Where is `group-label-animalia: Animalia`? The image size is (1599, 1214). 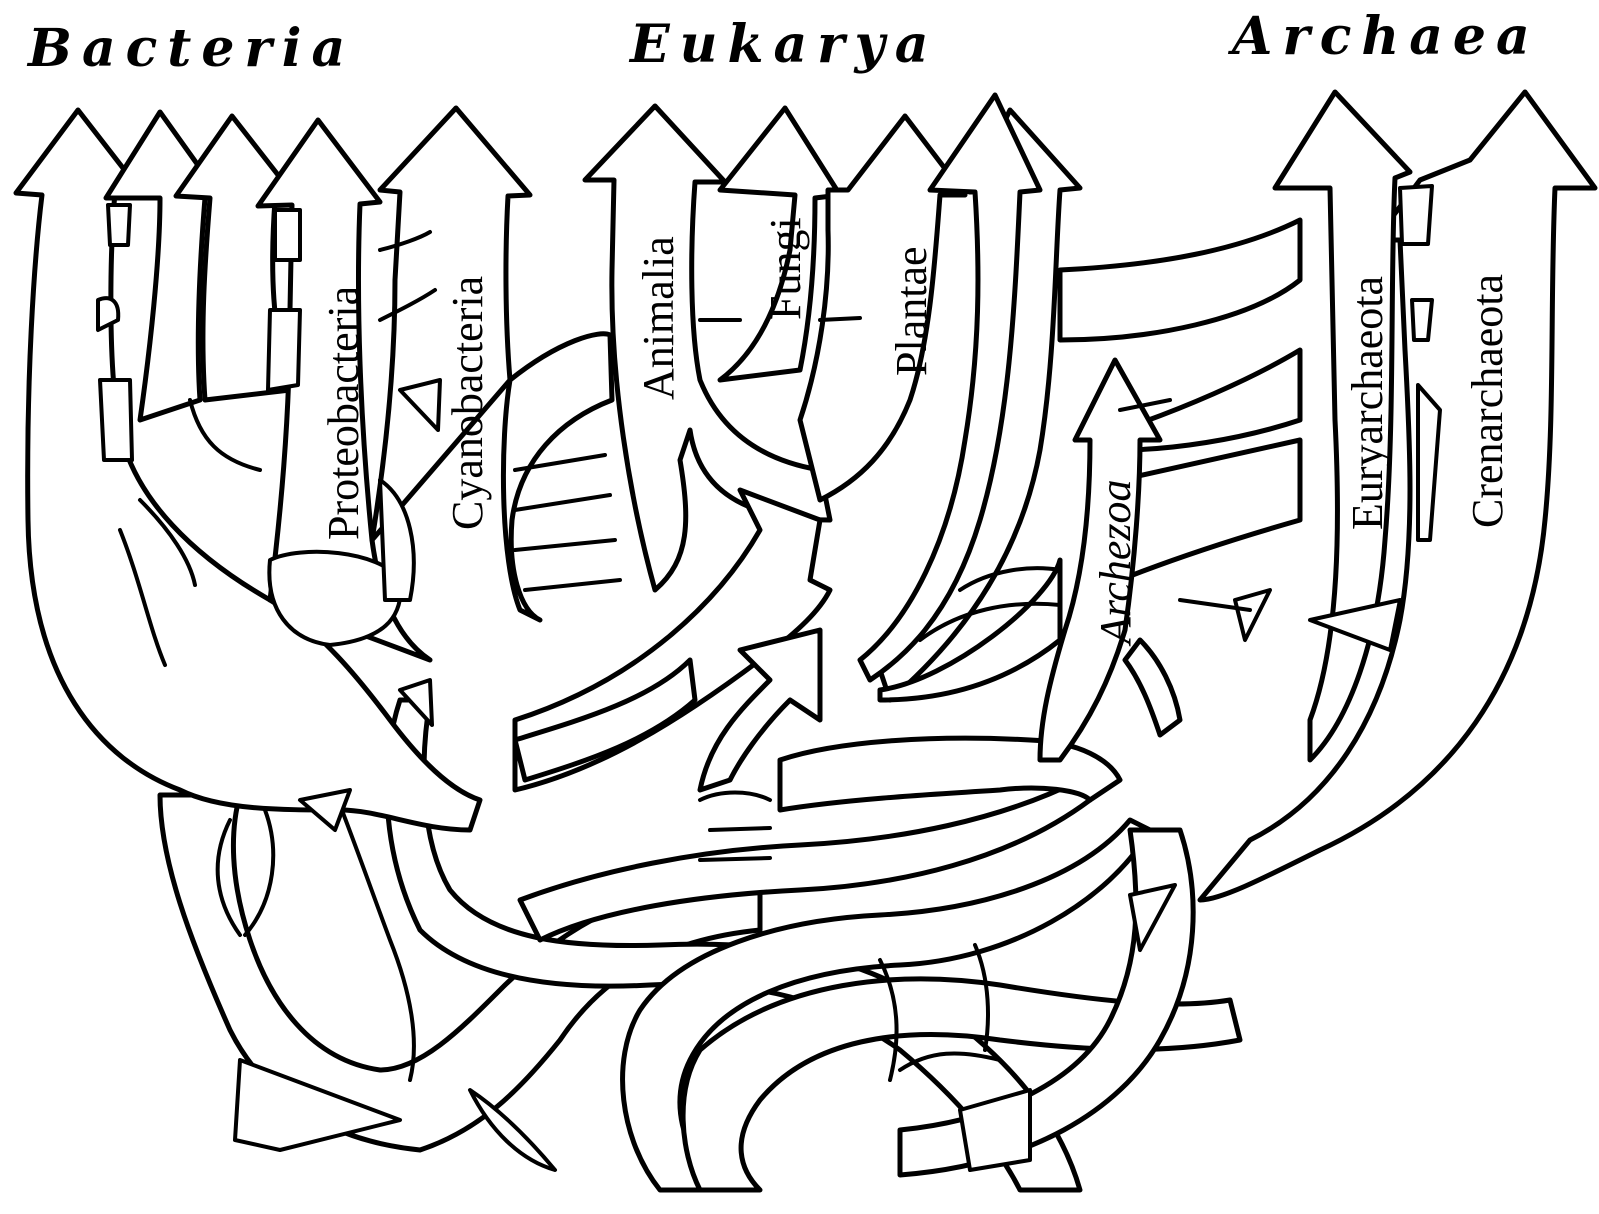 group-label-animalia: Animalia is located at coordinates (658, 318).